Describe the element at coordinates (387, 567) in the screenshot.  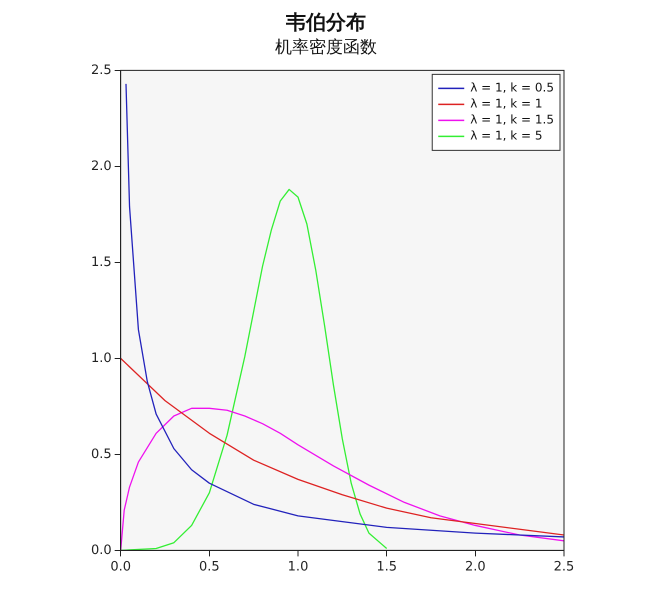
I see `x-tick-label: 1.5` at that location.